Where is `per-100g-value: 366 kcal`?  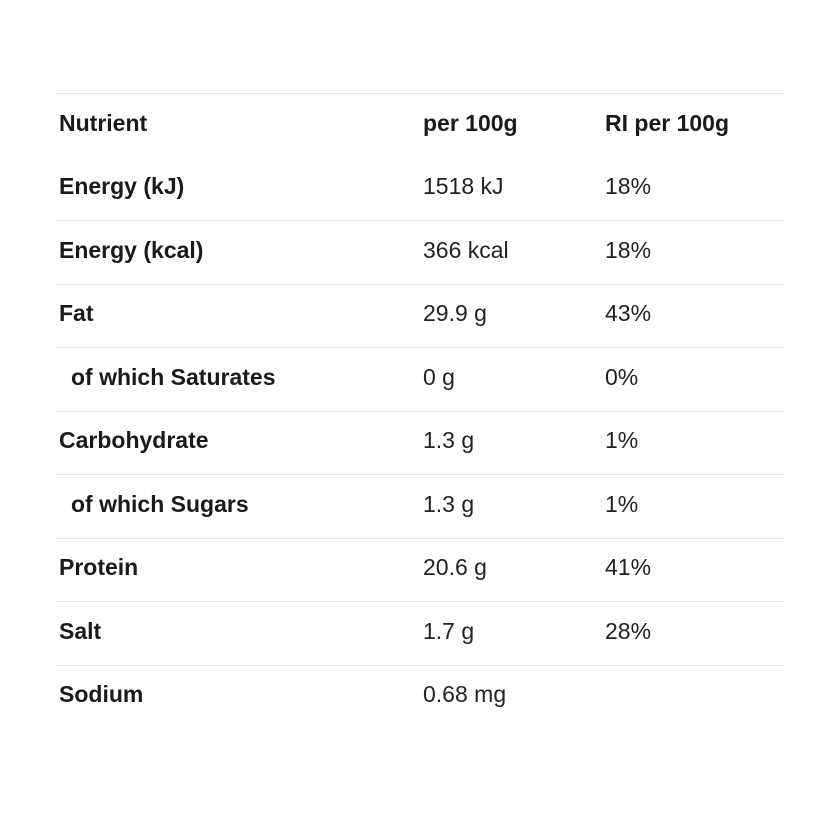 per-100g-value: 366 kcal is located at coordinates (466, 249).